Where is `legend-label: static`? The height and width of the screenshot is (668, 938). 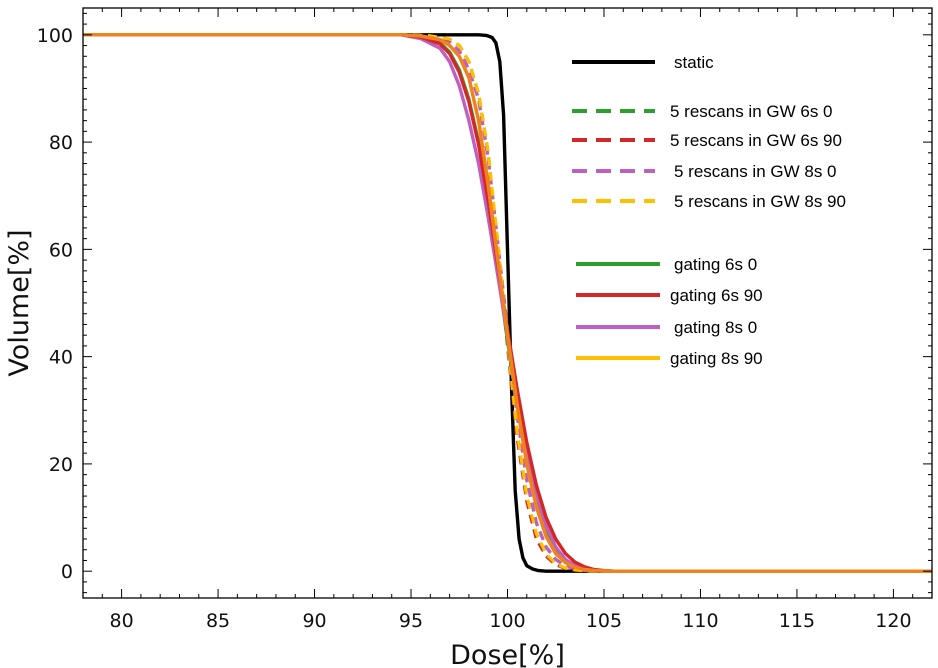 legend-label: static is located at coordinates (694, 62).